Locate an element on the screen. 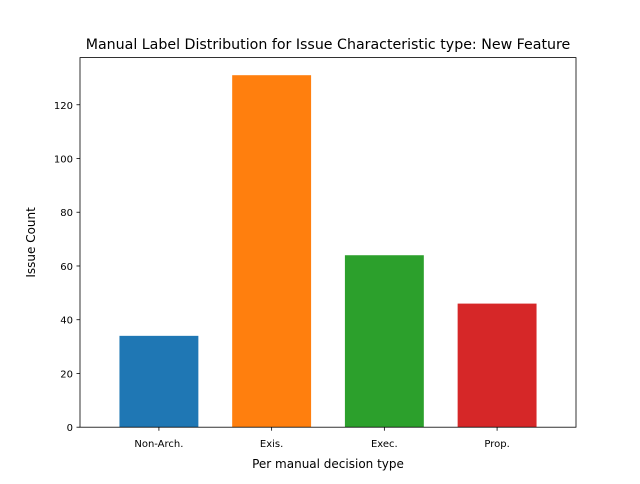 This screenshot has height=484, width=640. y-tick-label: 0 is located at coordinates (70, 428).